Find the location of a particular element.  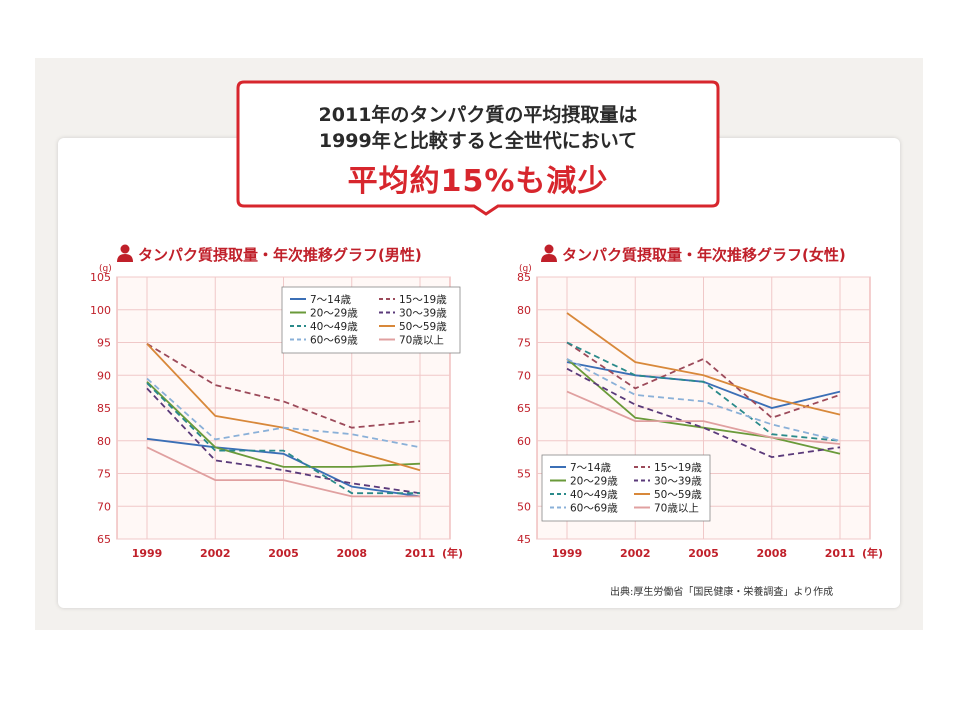

y-tick-label: 100 is located at coordinates (100, 310).